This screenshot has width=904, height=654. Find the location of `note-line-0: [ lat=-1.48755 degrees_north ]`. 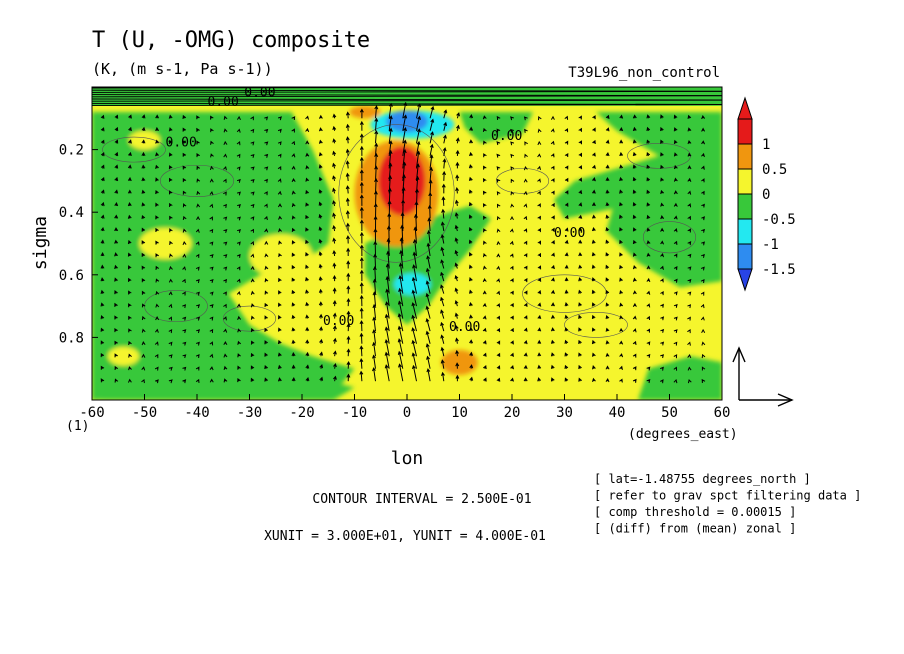

note-line-0: [ lat=-1.48755 degrees_north ] is located at coordinates (702, 479).